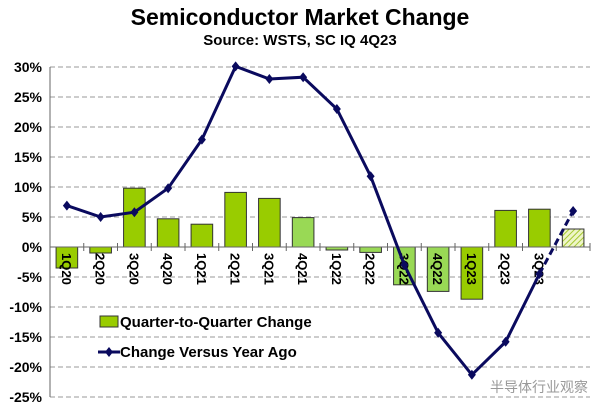  I want to click on x-tick-label: 3Q20, so click(133, 269).